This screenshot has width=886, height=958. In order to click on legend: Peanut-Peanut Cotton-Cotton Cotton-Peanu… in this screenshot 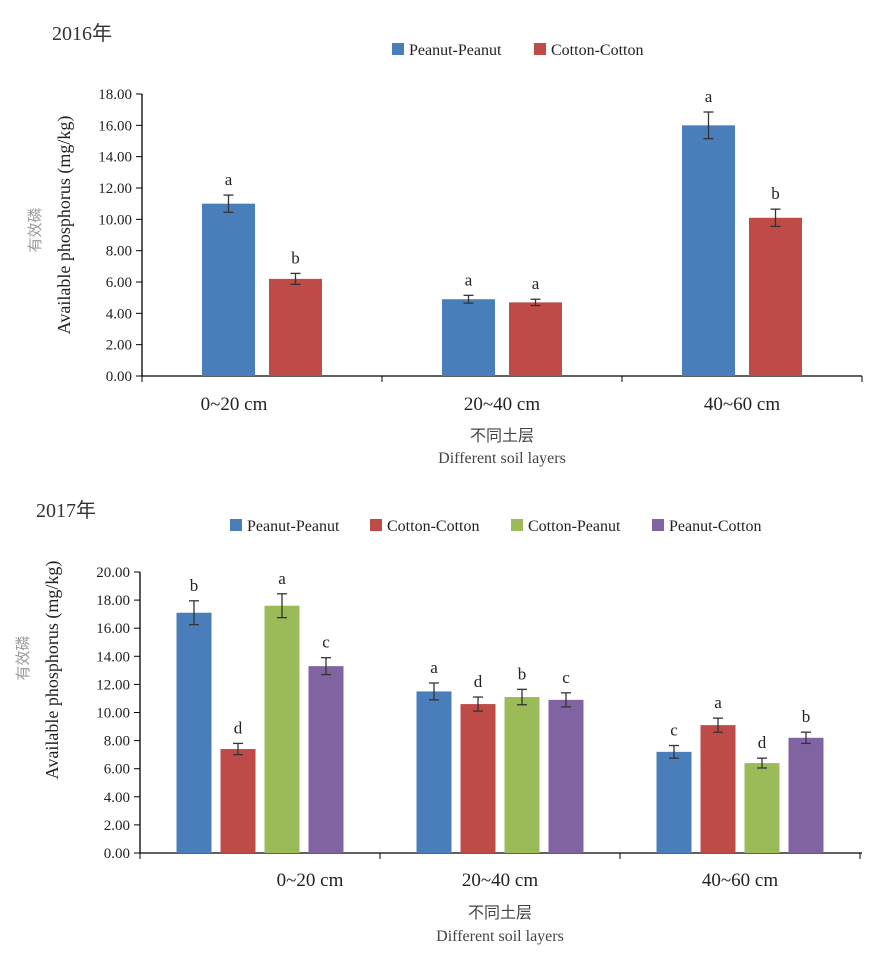, I will do `click(495, 526)`.